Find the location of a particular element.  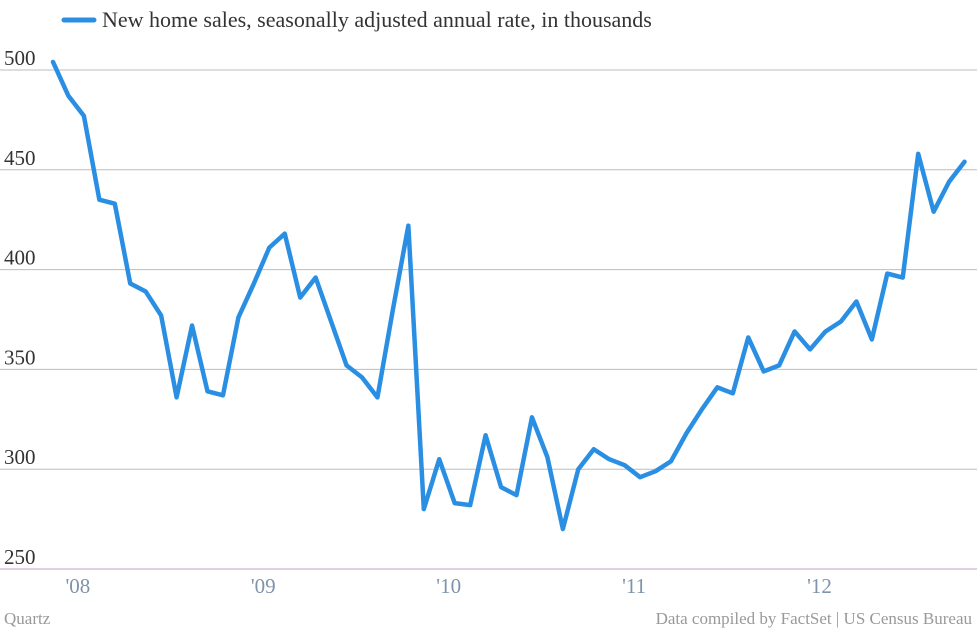

y-tick-label: 300 is located at coordinates (20, 457).